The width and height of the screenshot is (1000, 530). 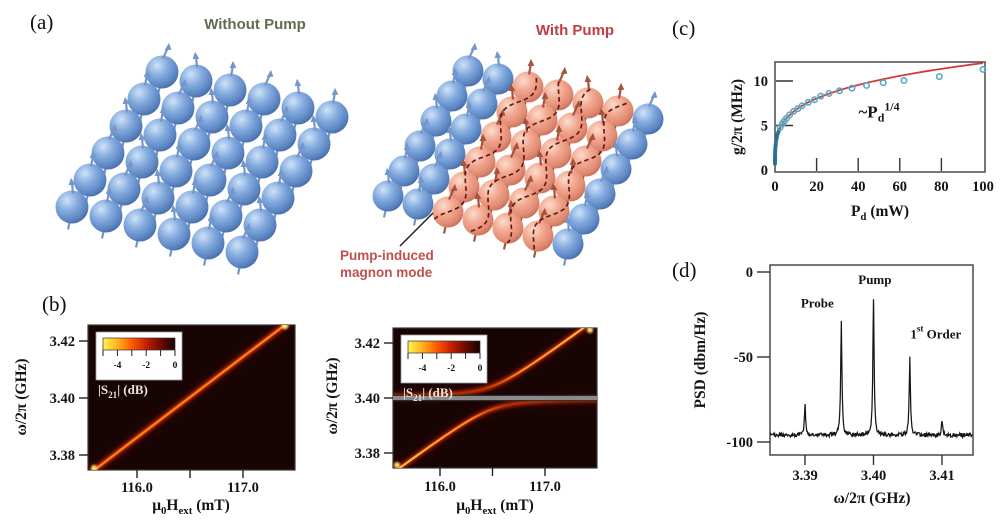 I want to click on panel-b-label: (b), so click(x=54, y=304).